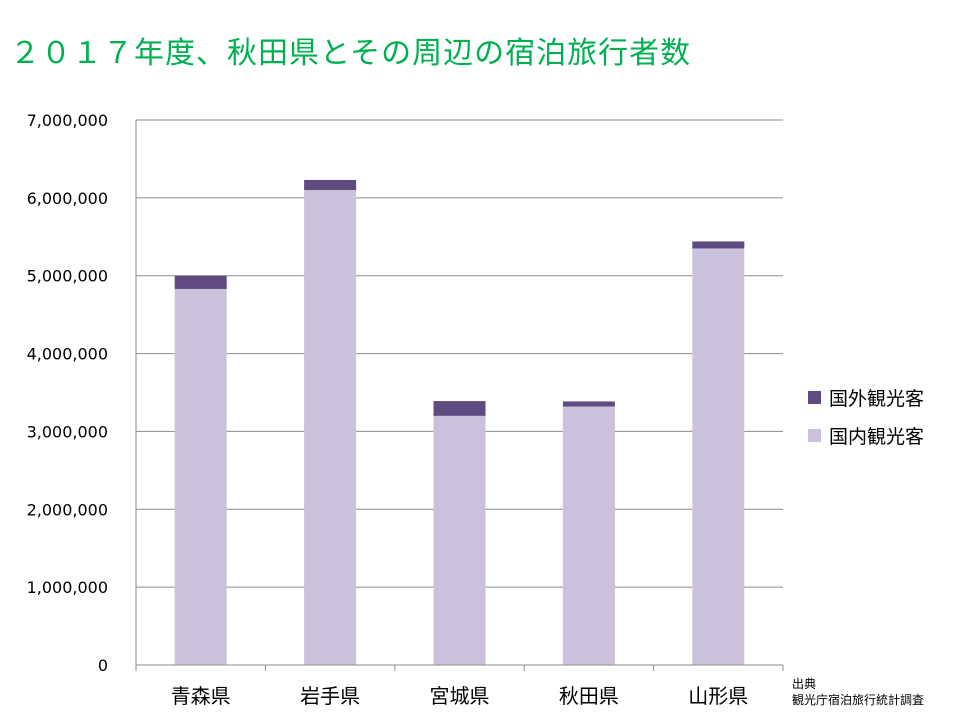  Describe the element at coordinates (67, 276) in the screenshot. I see `y-tick-label: 5,000,000` at that location.